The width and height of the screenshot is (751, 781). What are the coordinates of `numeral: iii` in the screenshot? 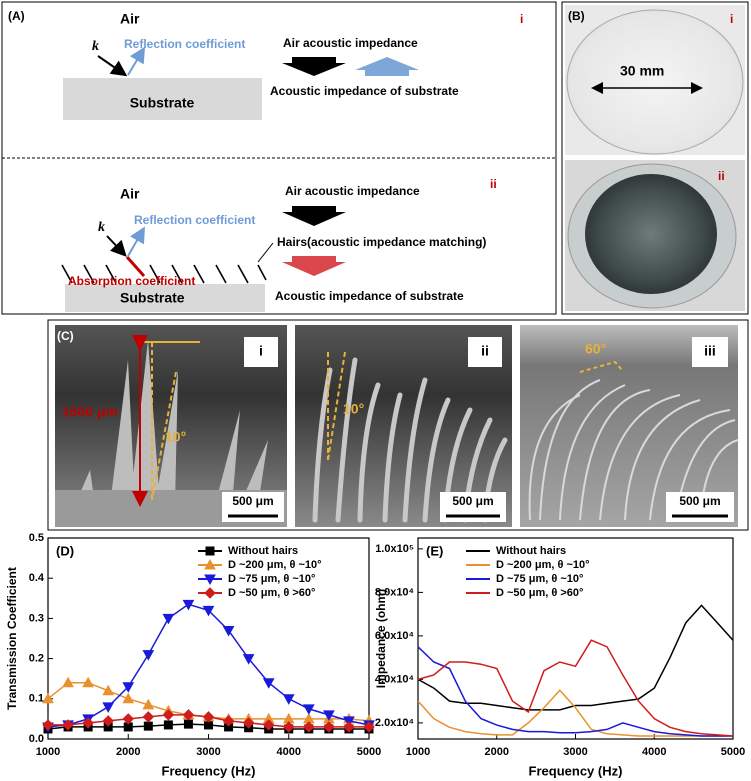 It's located at (710, 351).